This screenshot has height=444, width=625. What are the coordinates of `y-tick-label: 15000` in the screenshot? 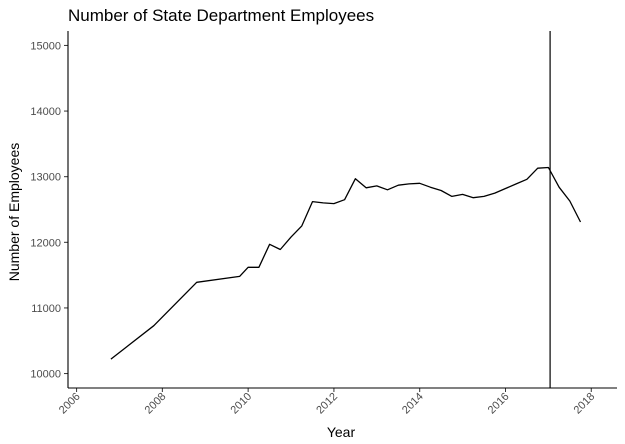 It's located at (45, 46).